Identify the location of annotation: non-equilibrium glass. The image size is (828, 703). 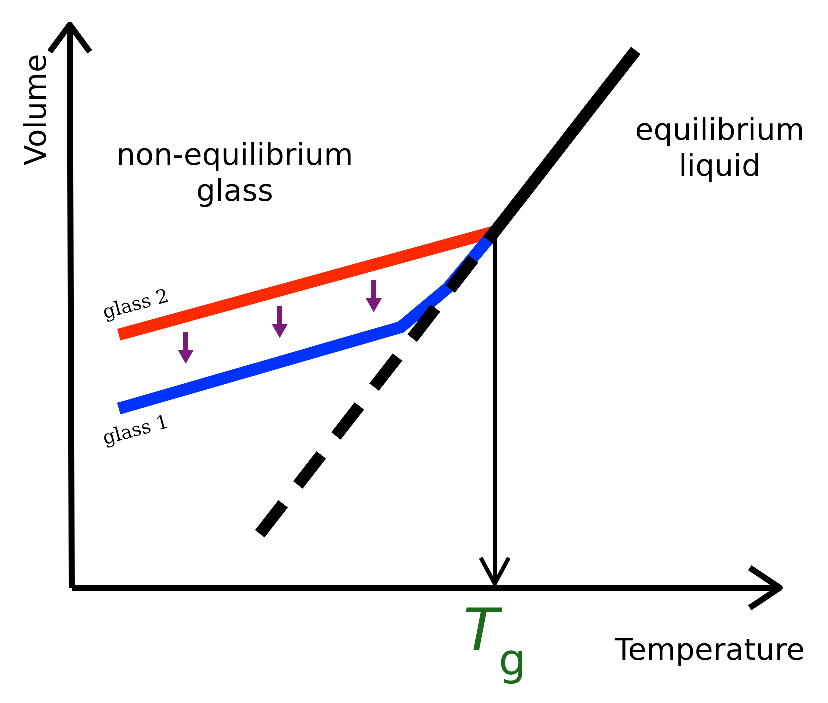
(235, 173).